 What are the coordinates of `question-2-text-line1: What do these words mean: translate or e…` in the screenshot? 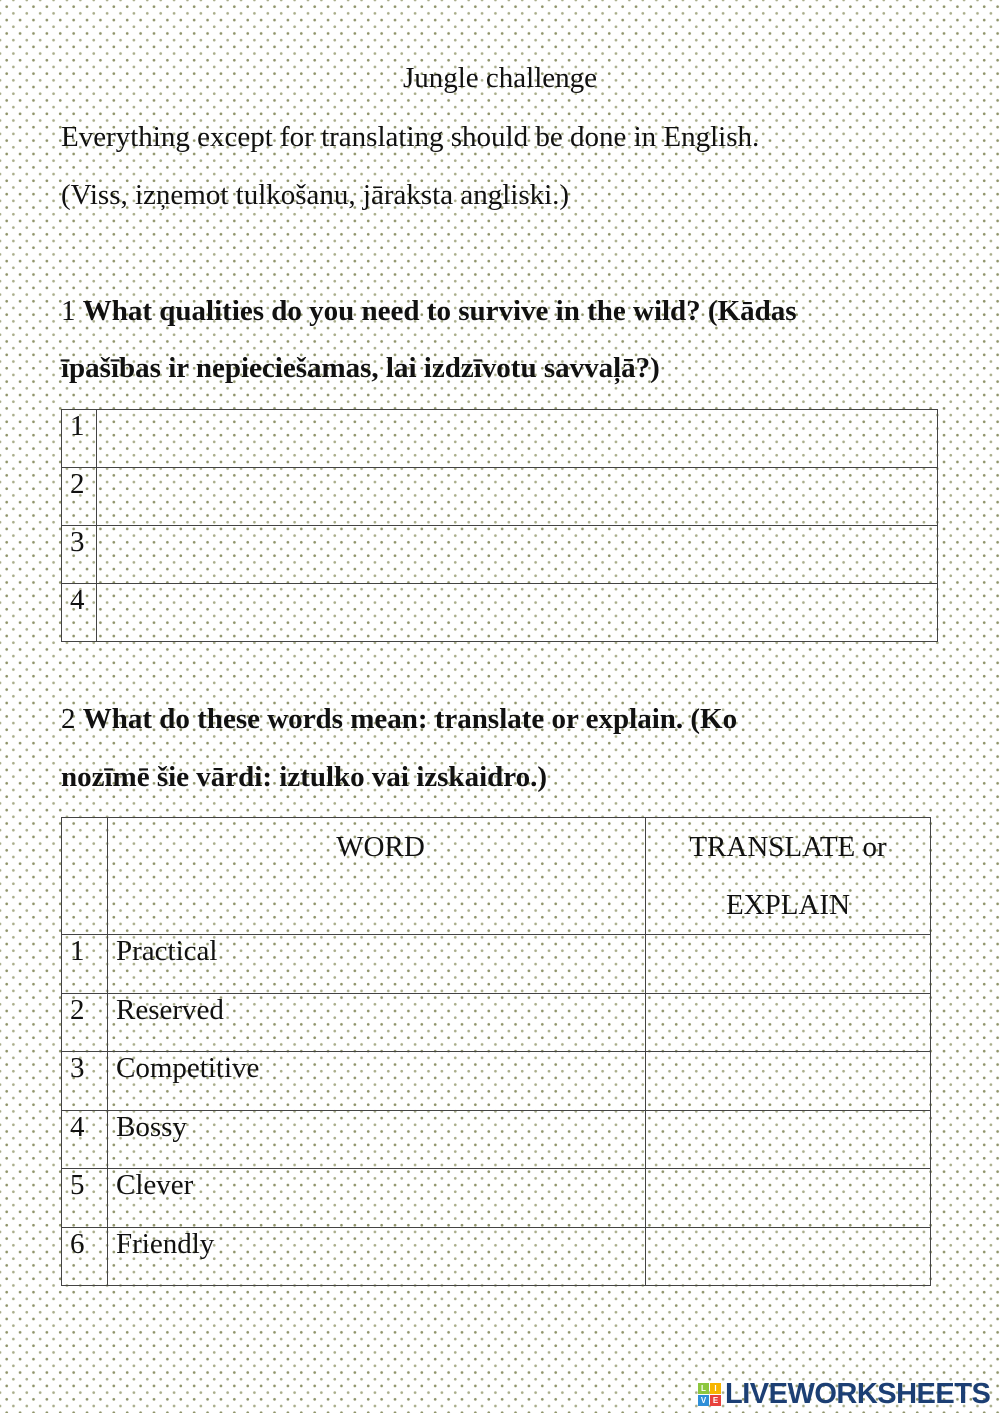 It's located at (410, 719).